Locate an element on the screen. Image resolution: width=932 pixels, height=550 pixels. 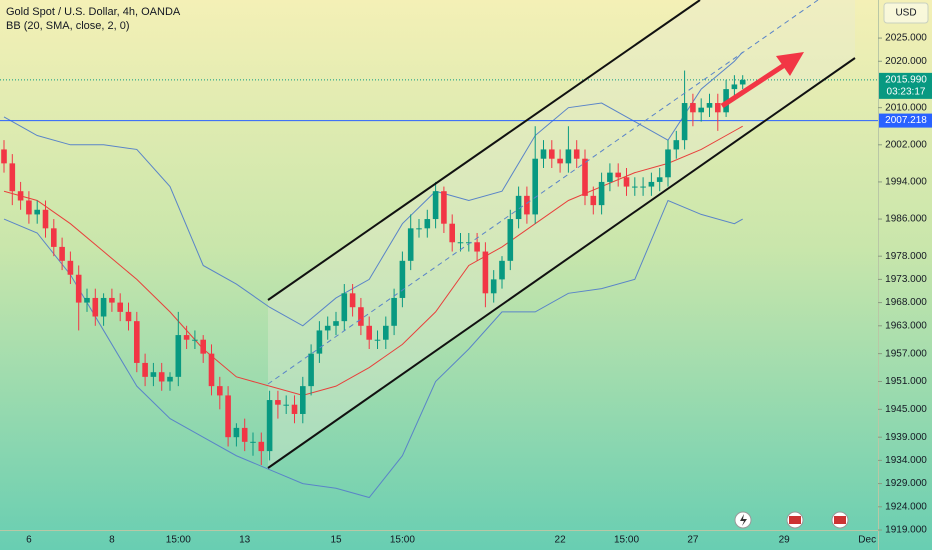
level-label-box is located at coordinates (905, 120).